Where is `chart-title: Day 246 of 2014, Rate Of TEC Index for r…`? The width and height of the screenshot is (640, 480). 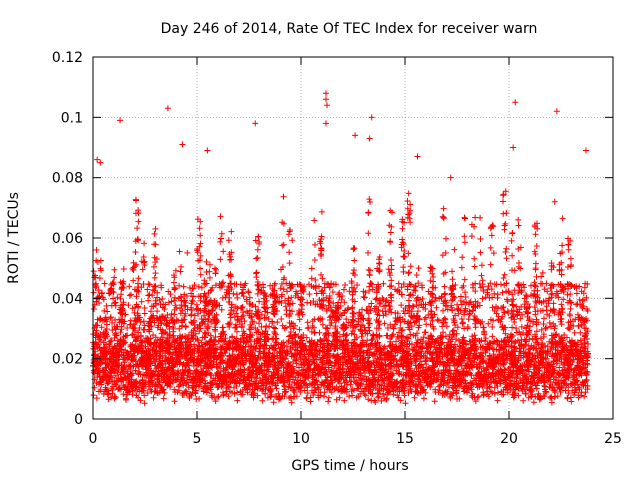
chart-title: Day 246 of 2014, Rate Of TEC Index for r… is located at coordinates (349, 29).